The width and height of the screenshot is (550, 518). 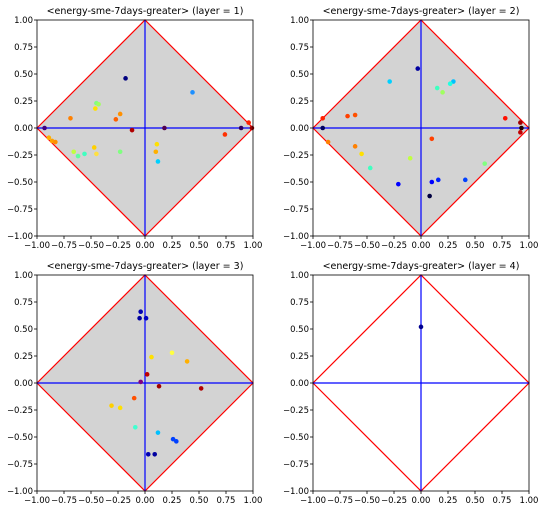 I want to click on y-tick-label: 1.00, so click(x=23, y=276).